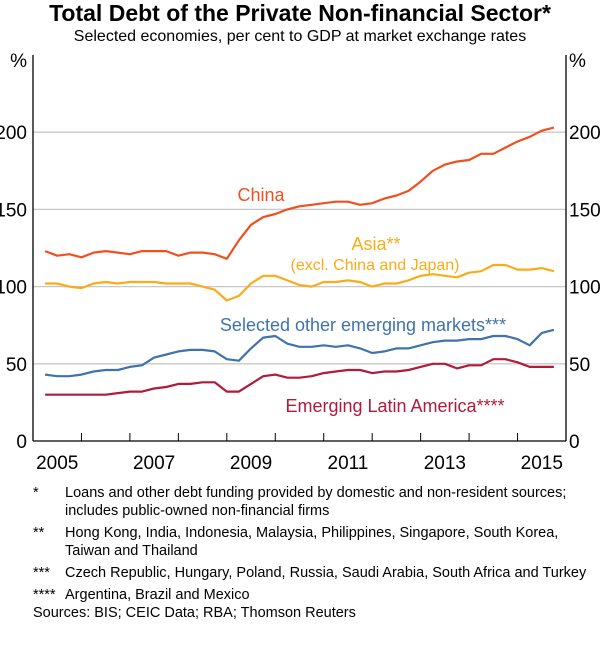  Describe the element at coordinates (363, 325) in the screenshot. I see `series-label: Selected other emerging markets***` at that location.